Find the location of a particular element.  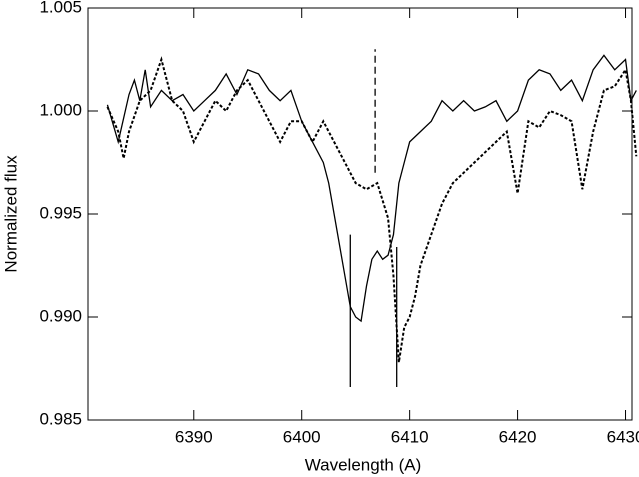

y-axis-label: Normalized flux is located at coordinates (10, 214).